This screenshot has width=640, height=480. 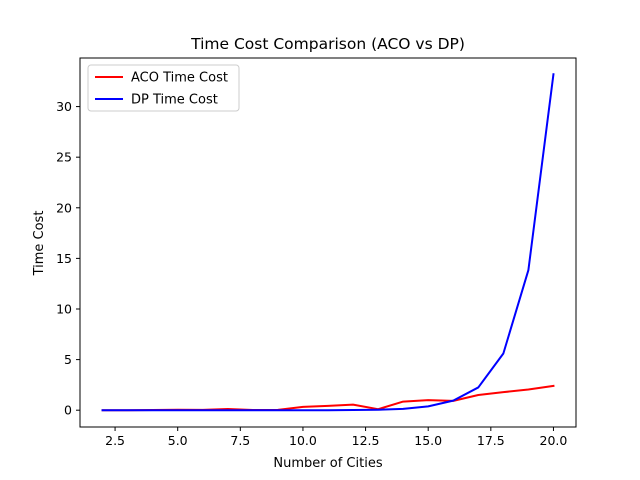 What do you see at coordinates (178, 440) in the screenshot?
I see `x-tick-label: 5.0` at bounding box center [178, 440].